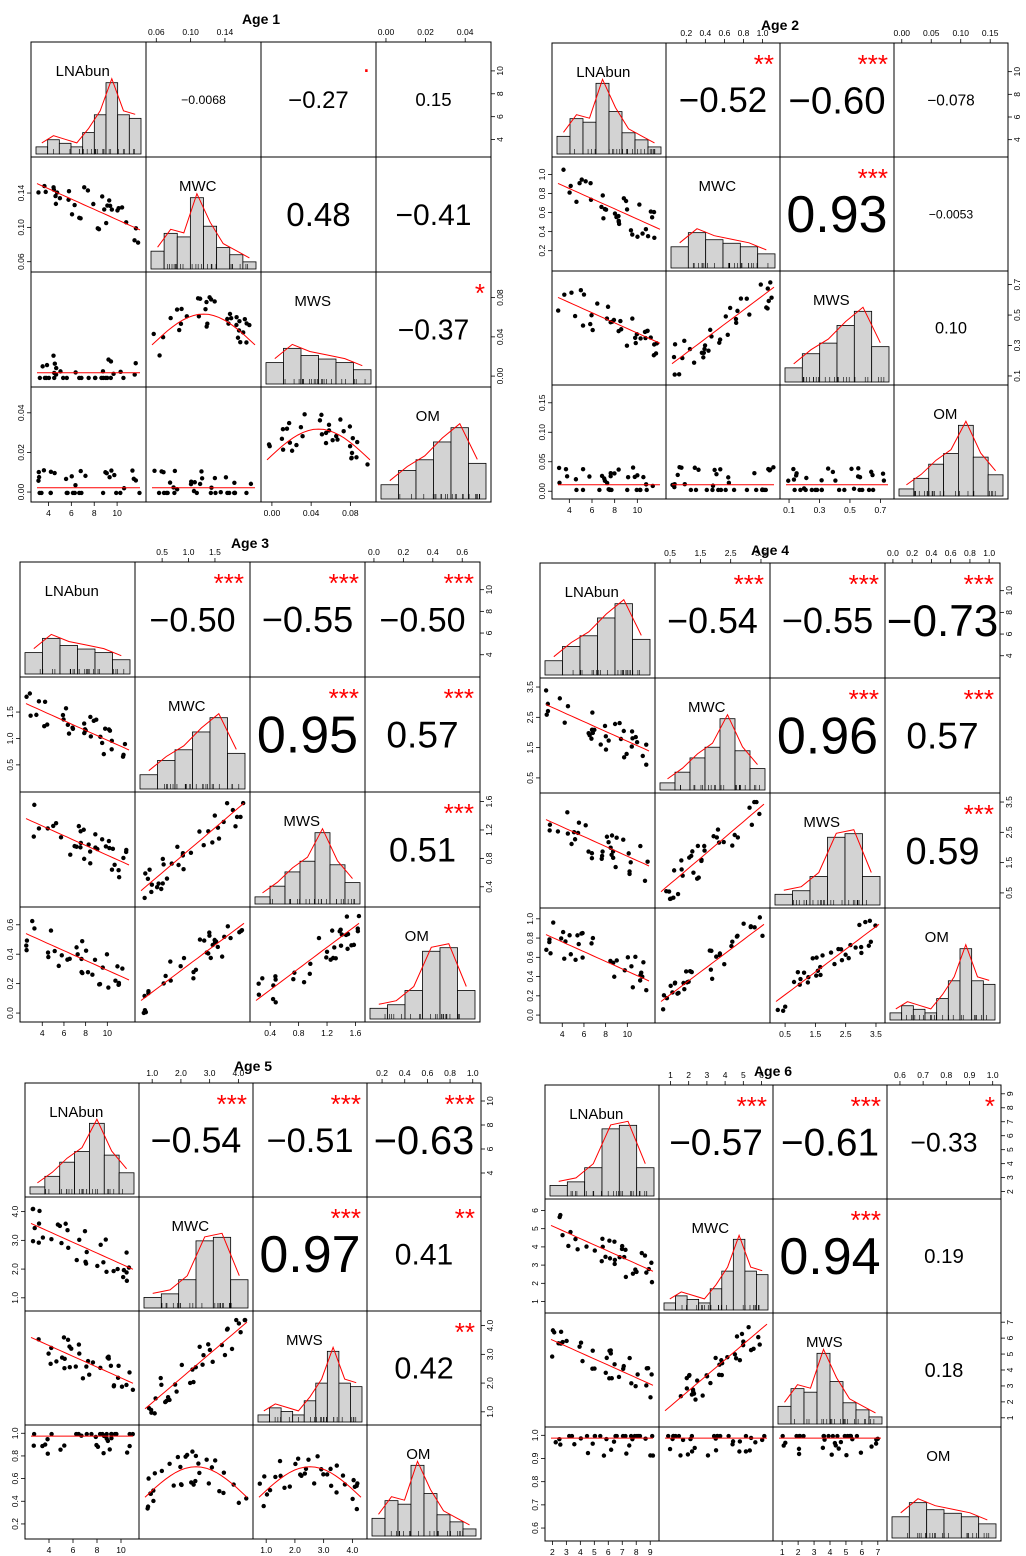 Image resolution: width=1026 pixels, height=1556 pixels. I want to click on correlation-value: −0.41, so click(434, 215).